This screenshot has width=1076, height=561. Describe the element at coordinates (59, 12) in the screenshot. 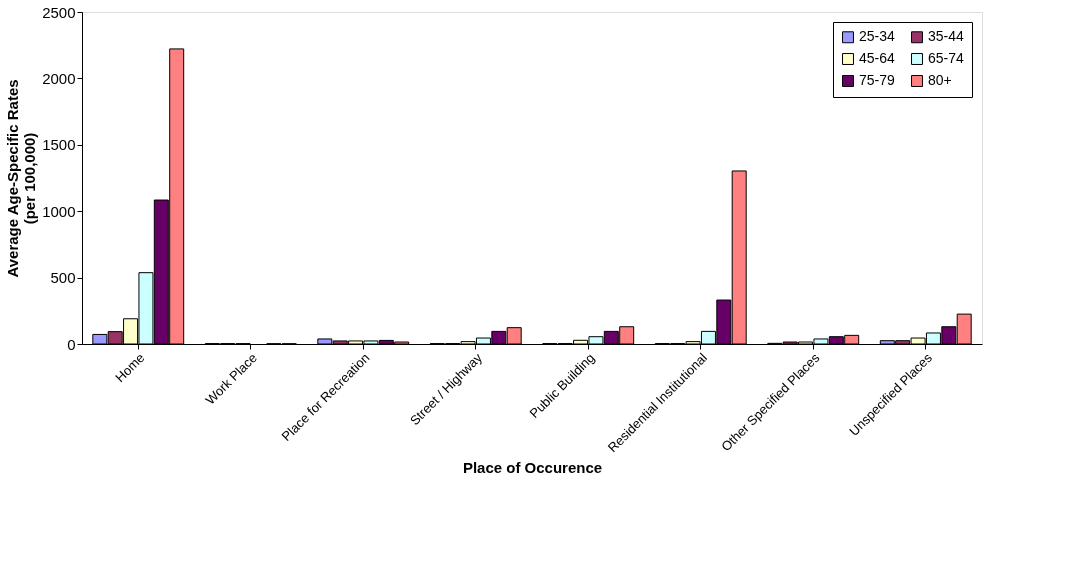

I see `y-tick-label: 2500` at that location.